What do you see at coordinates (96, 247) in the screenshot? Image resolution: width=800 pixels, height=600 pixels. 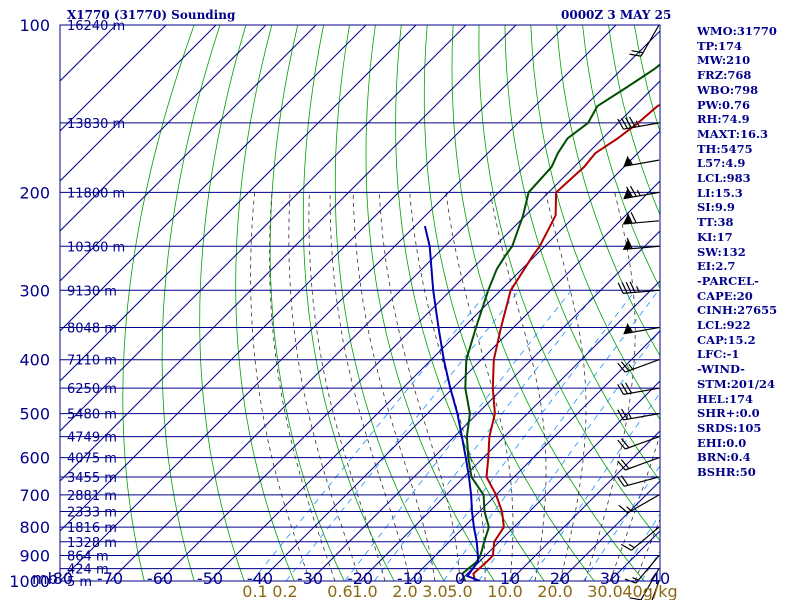 I see `height-label: 10360 m` at bounding box center [96, 247].